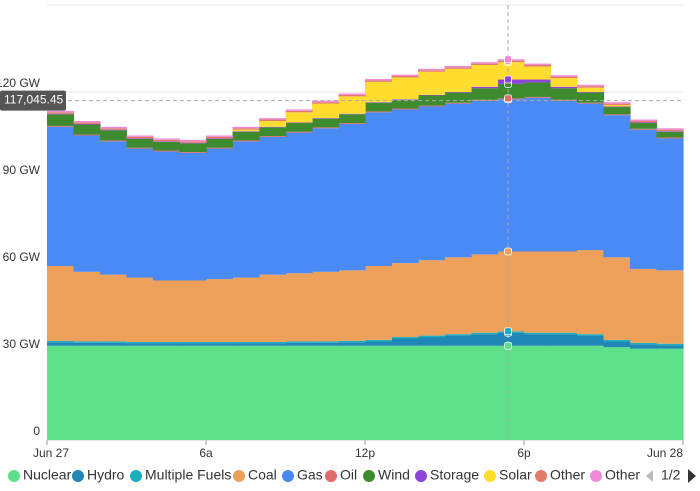 The width and height of the screenshot is (700, 491). What do you see at coordinates (106, 475) in the screenshot?
I see `legend-label: Hydro` at bounding box center [106, 475].